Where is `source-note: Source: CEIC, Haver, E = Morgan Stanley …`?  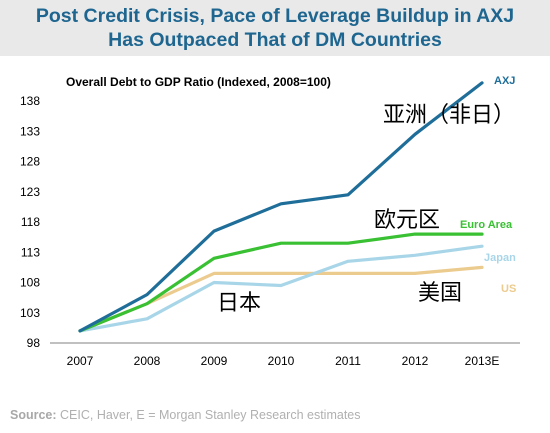 source-note: Source: CEIC, Haver, E = Morgan Stanley … is located at coordinates (185, 415).